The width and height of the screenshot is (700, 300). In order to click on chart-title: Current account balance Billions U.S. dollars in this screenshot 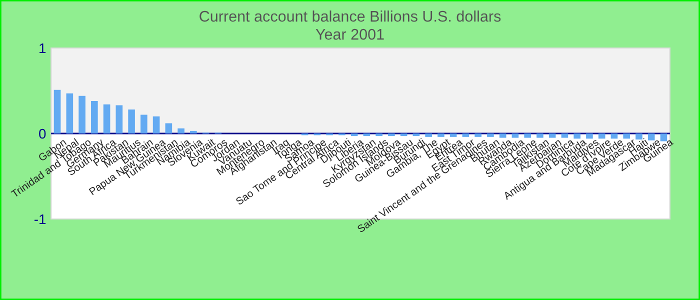, I will do `click(350, 16)`.